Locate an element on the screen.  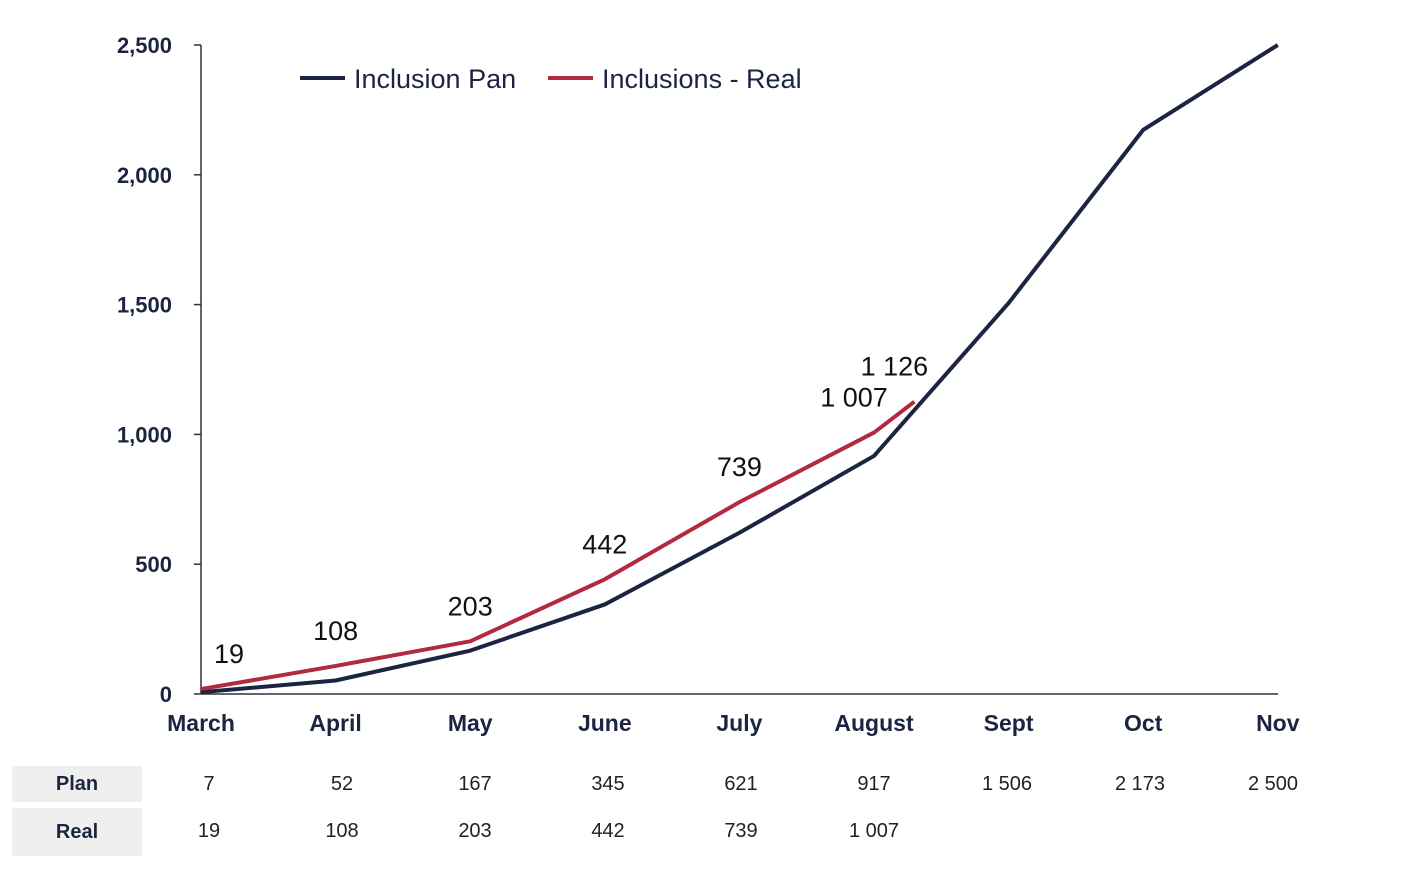
table-cell: 19 is located at coordinates (209, 831).